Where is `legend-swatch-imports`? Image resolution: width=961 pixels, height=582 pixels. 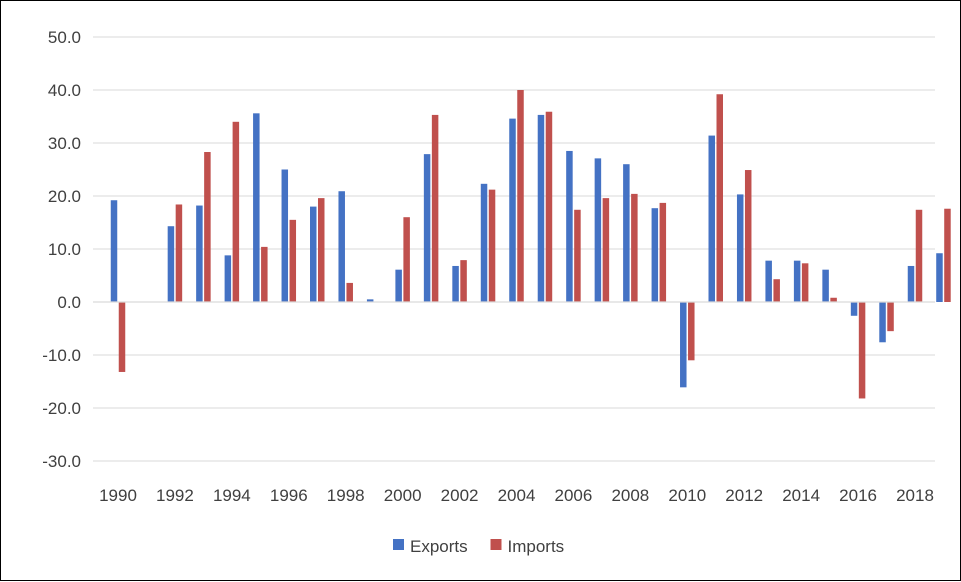 legend-swatch-imports is located at coordinates (496, 544).